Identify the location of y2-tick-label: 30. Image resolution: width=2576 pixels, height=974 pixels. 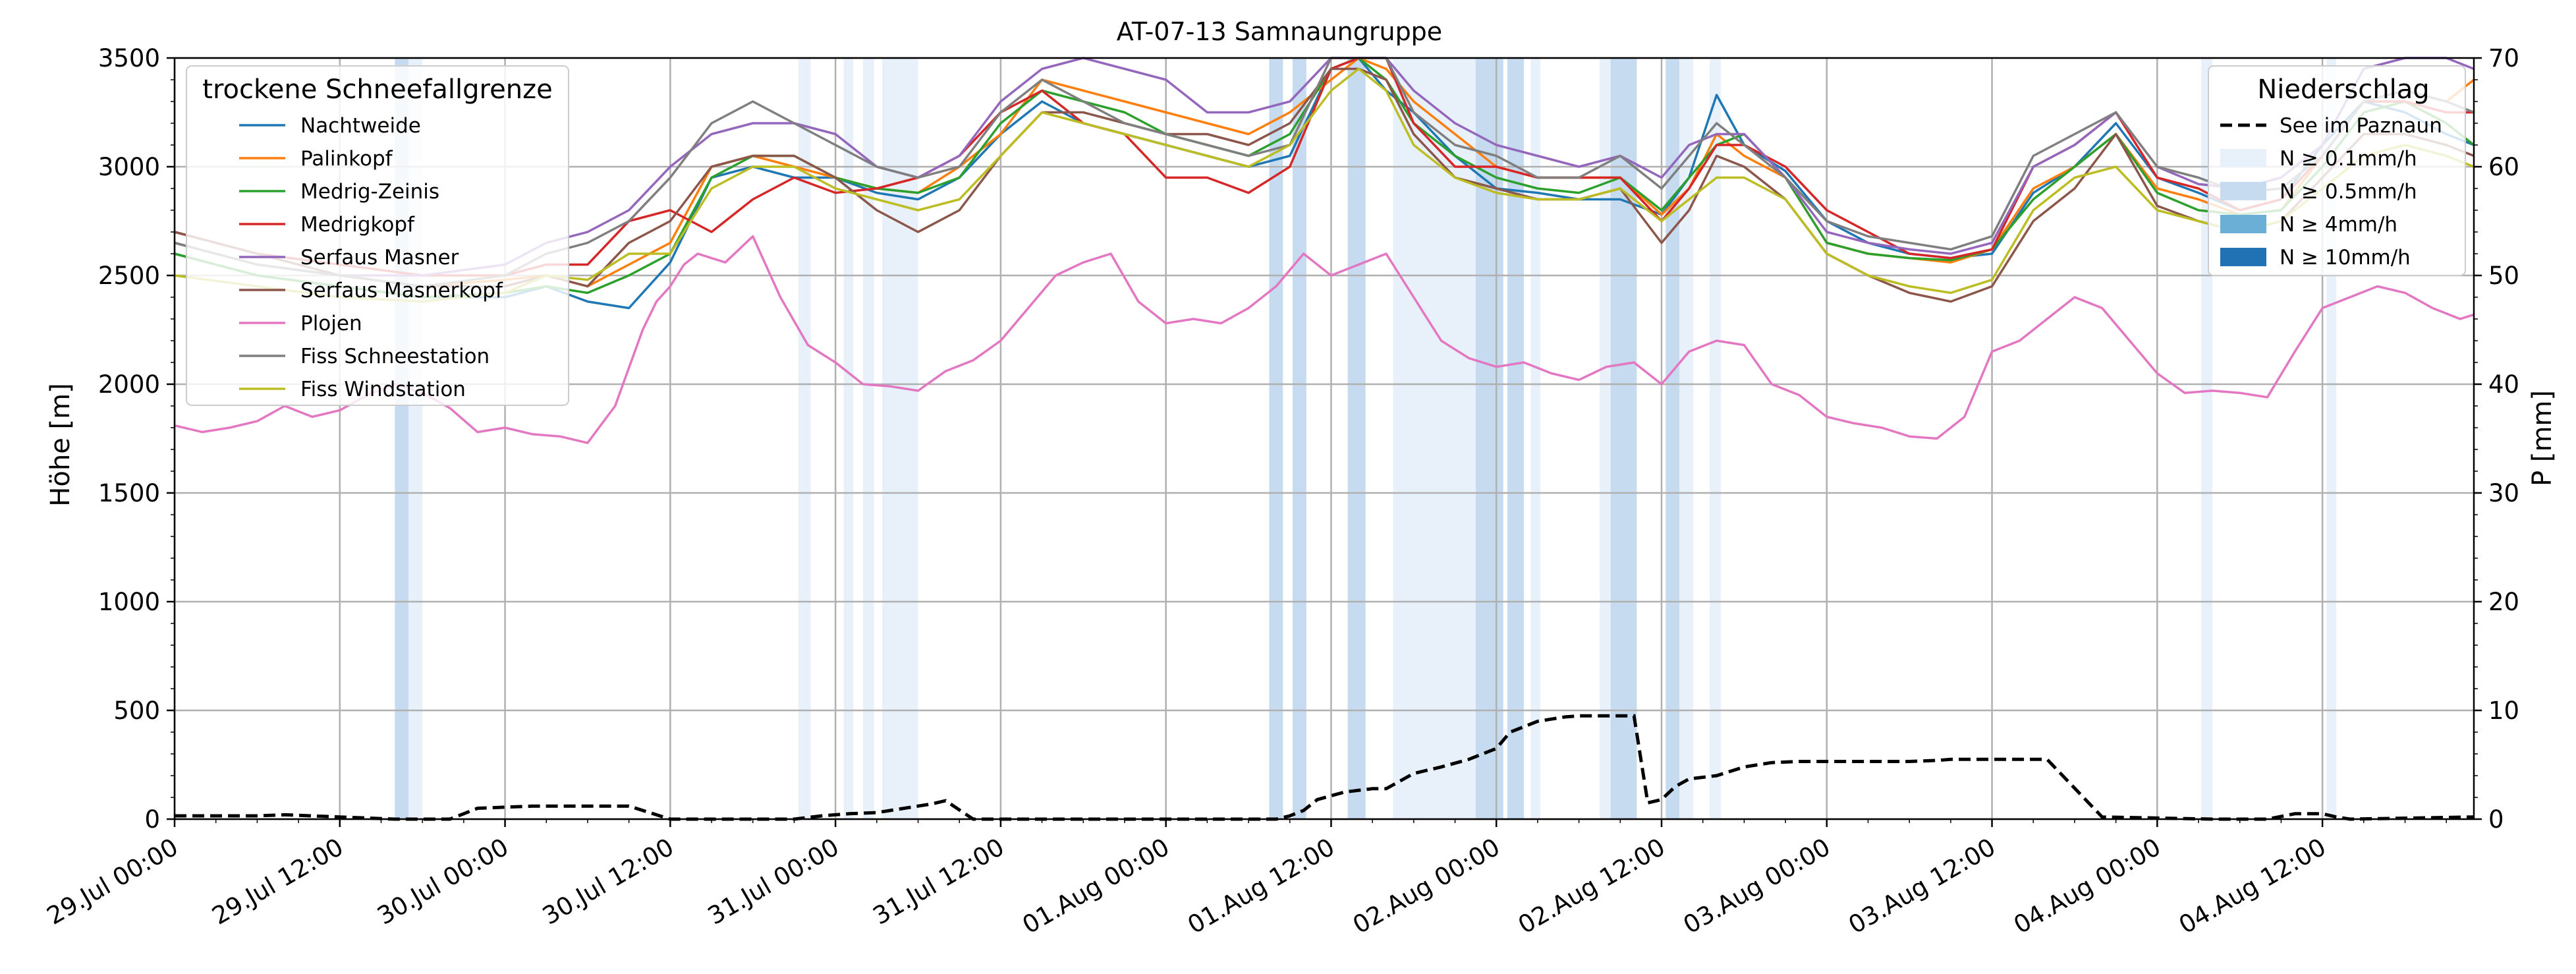
(2503, 493).